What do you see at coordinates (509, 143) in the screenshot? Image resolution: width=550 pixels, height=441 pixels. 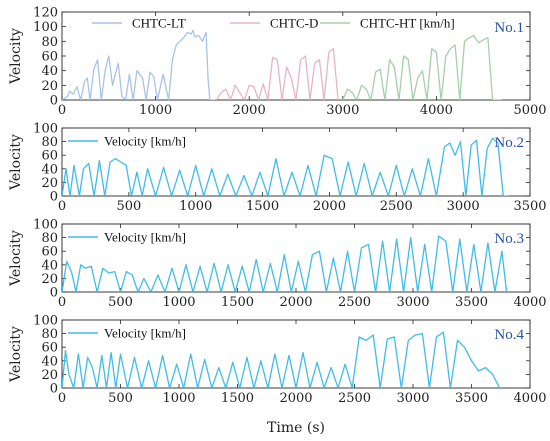 I see `panel-tag: No.2` at bounding box center [509, 143].